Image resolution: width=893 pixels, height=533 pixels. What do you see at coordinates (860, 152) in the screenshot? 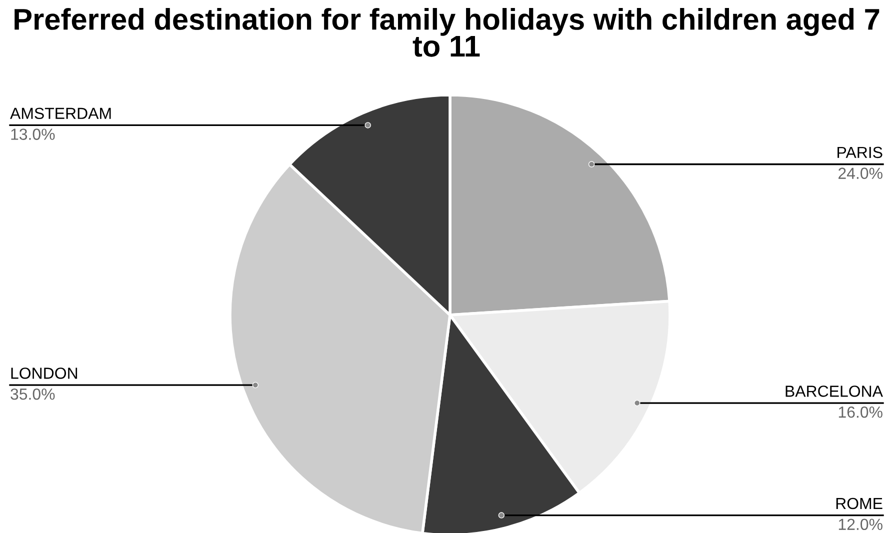
I see `slice-label: PARIS` at bounding box center [860, 152].